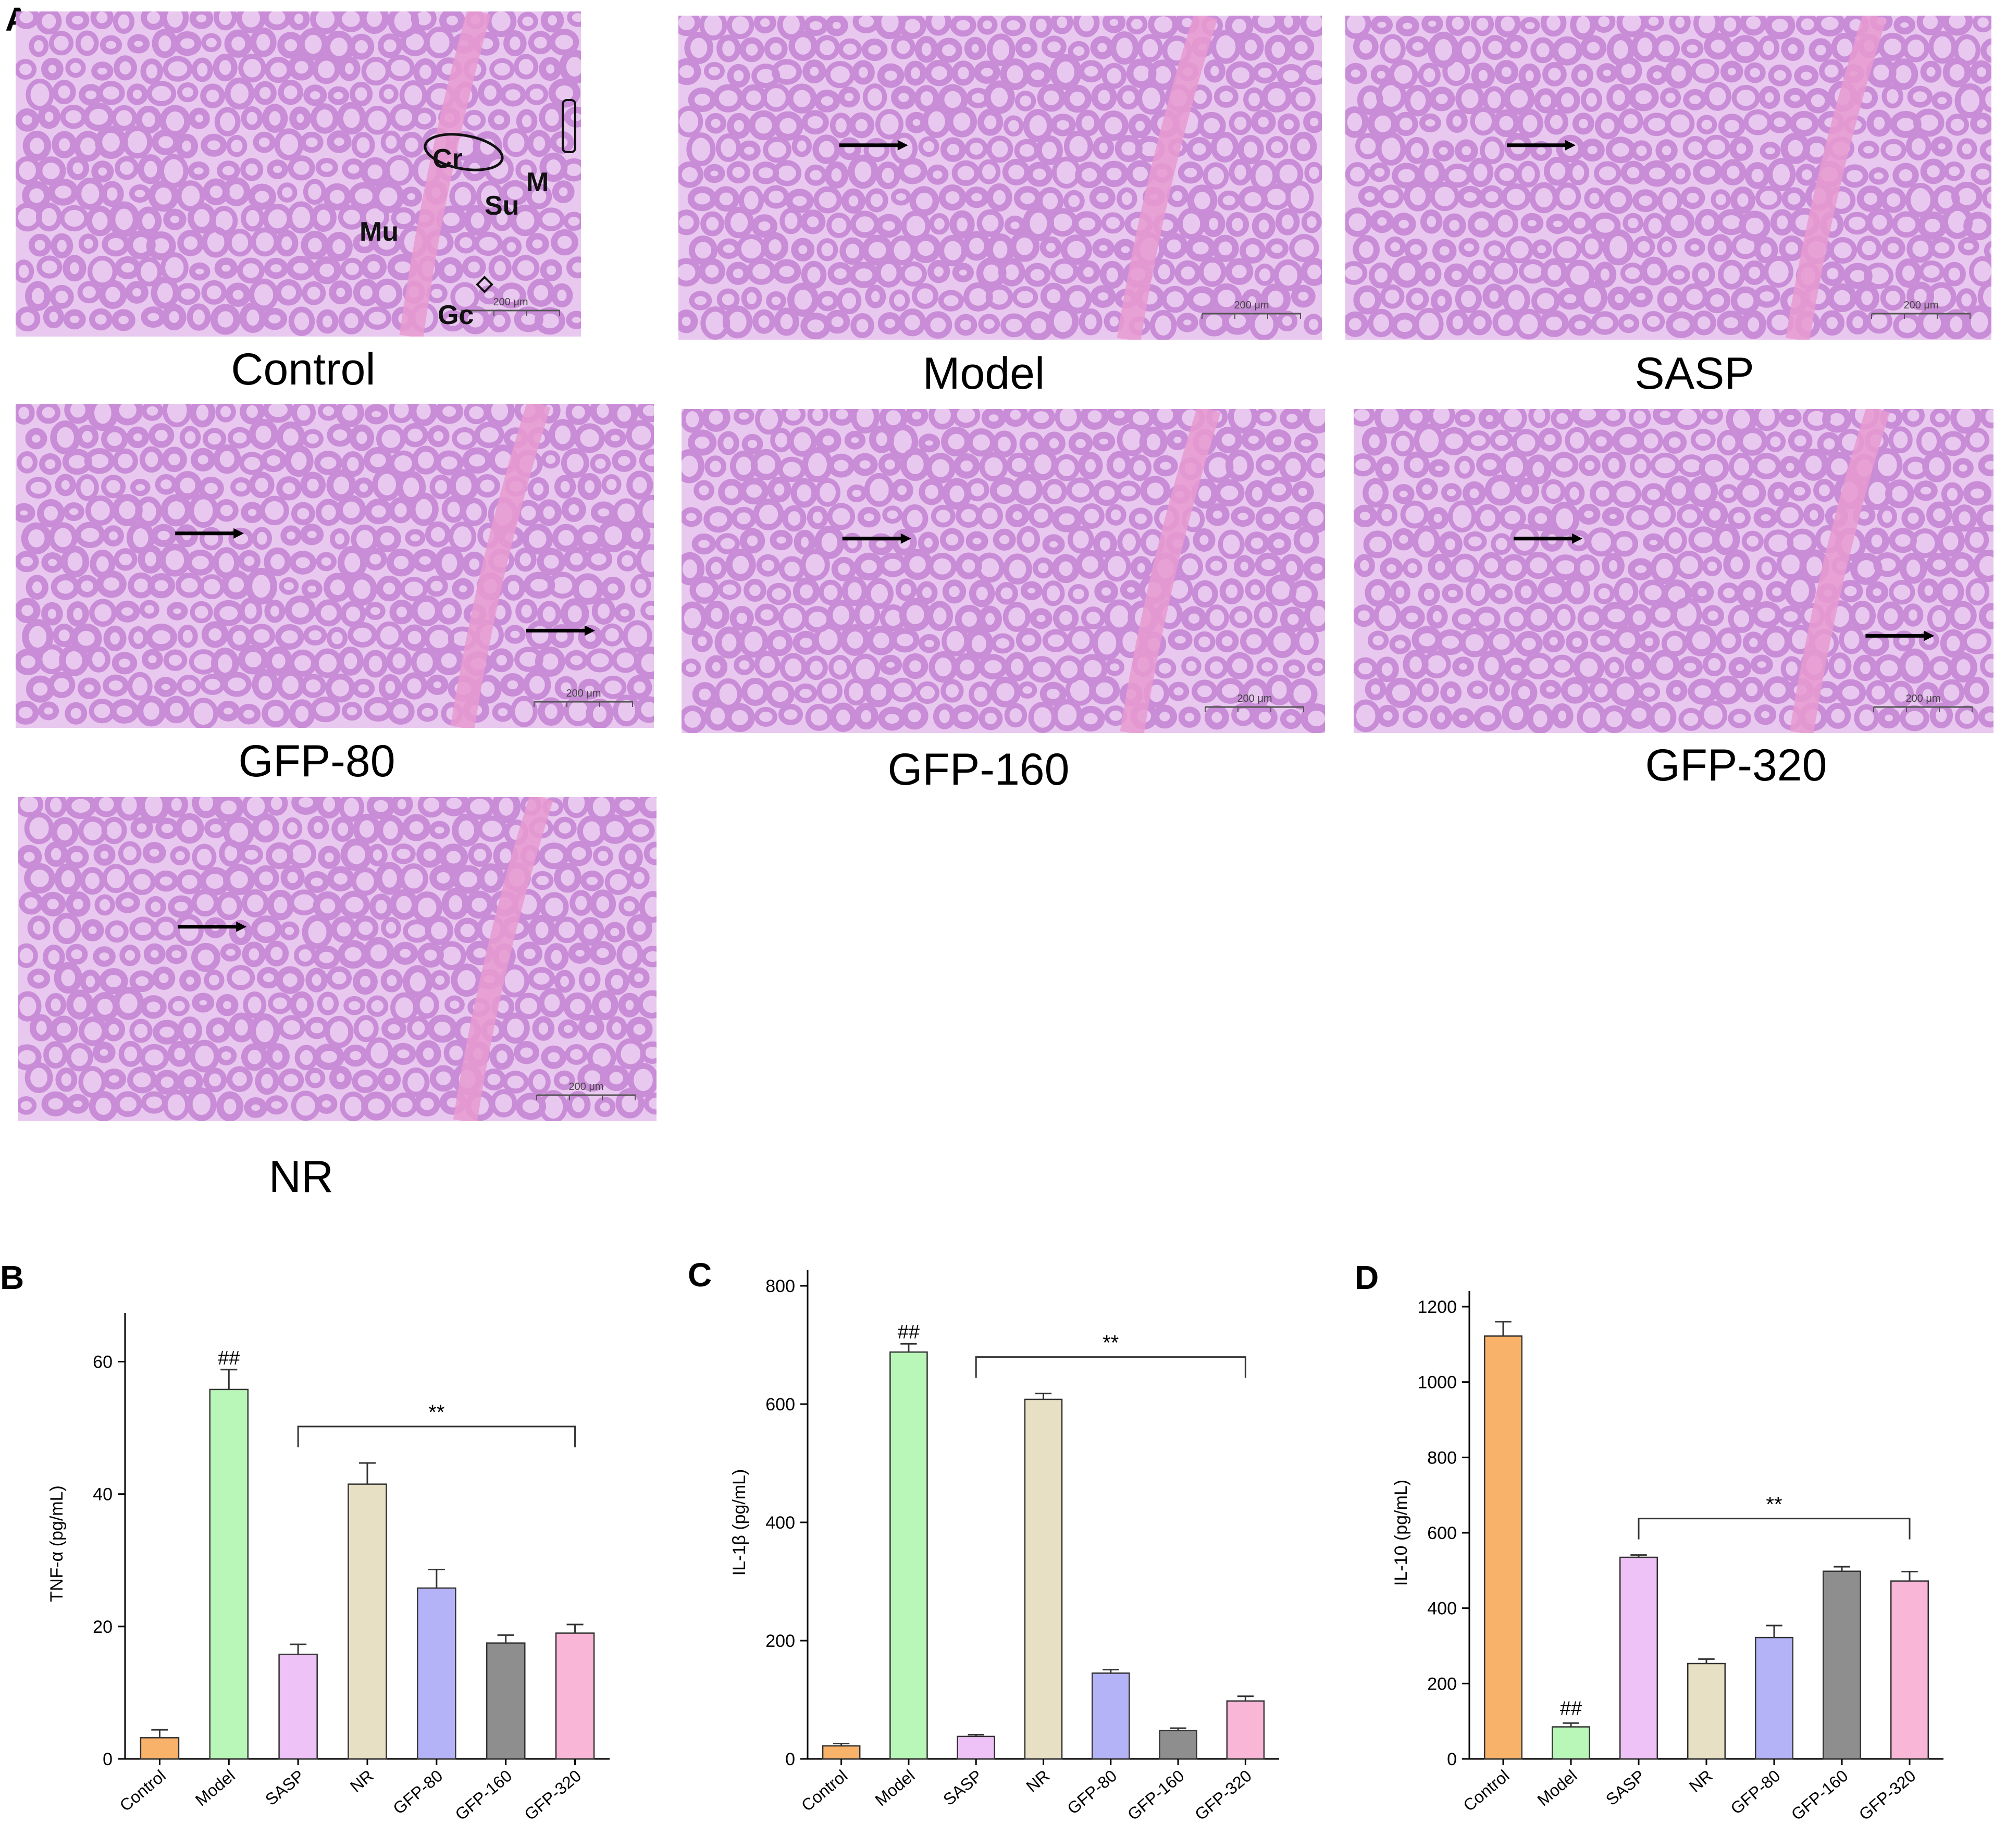  Describe the element at coordinates (569, 126) in the screenshot. I see `serosa-marker` at that location.